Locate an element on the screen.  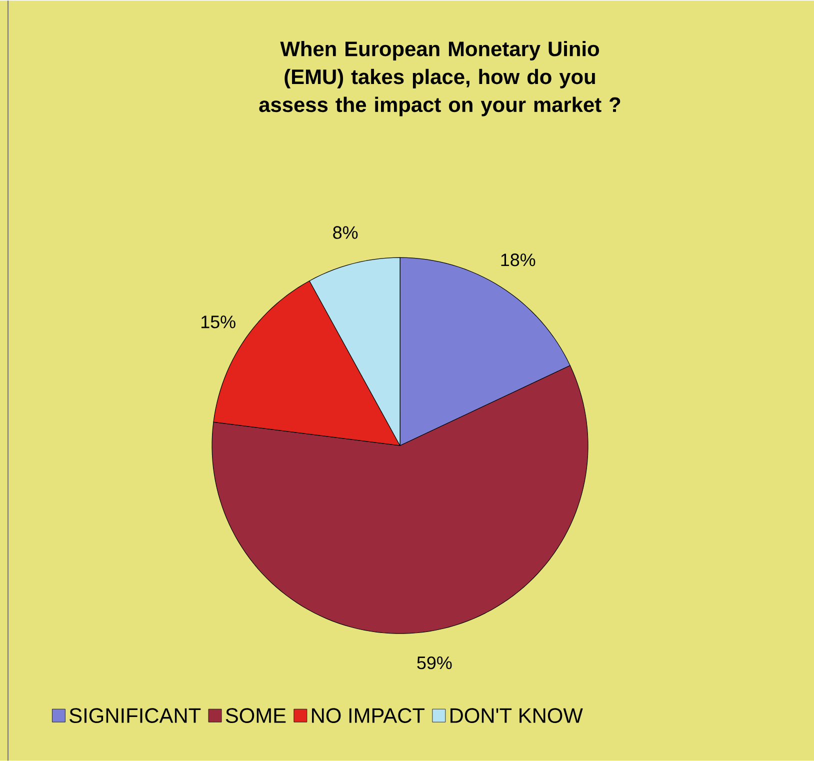
legend-label: SIGNIFICANT is located at coordinates (135, 715).